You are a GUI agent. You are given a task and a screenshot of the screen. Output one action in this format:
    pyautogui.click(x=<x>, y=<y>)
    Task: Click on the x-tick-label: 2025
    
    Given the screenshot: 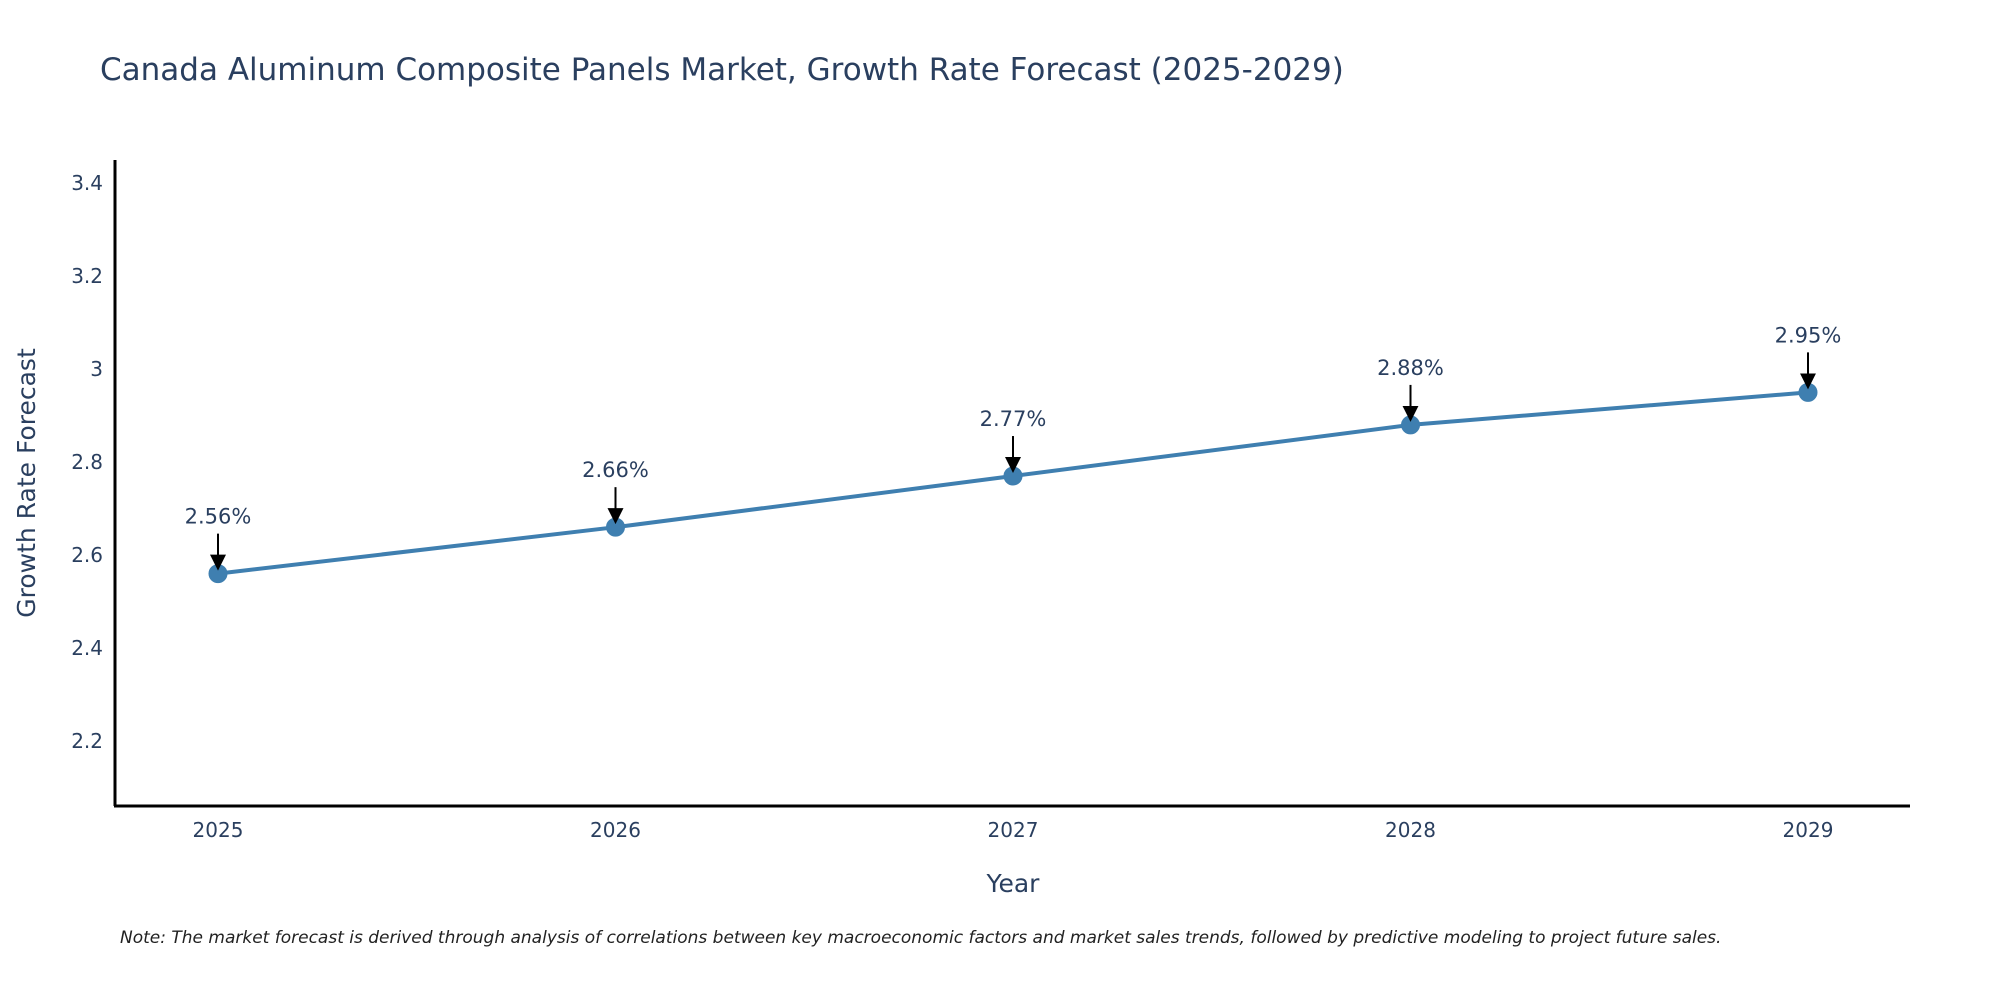 What is the action you would take?
    pyautogui.click(x=218, y=830)
    